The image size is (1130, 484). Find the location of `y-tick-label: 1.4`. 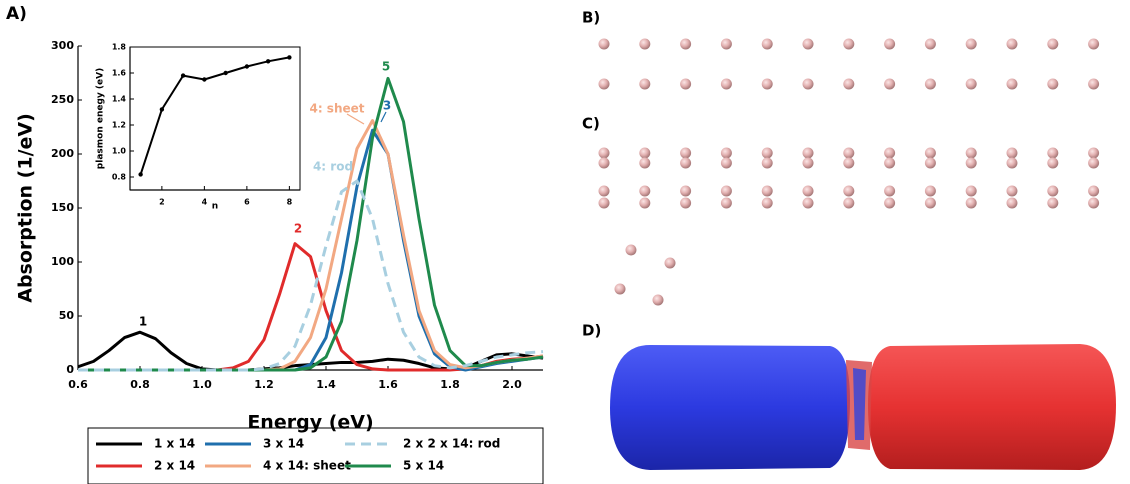

y-tick-label: 1.4 is located at coordinates (119, 99).